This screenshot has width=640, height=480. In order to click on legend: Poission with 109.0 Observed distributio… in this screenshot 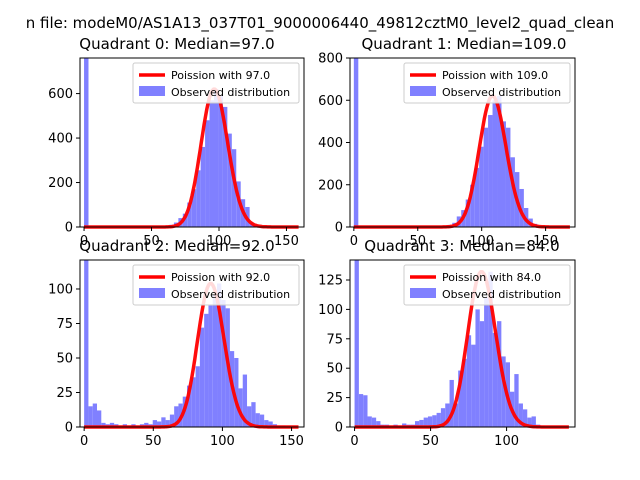, I will do `click(487, 83)`.